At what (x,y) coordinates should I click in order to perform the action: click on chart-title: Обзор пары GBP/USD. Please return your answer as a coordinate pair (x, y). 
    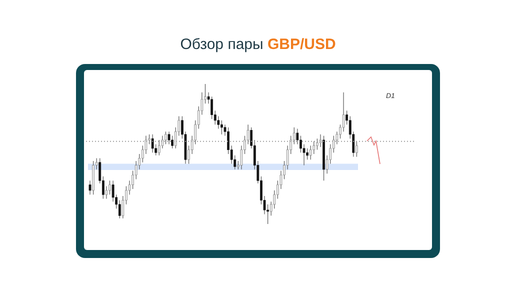
    Looking at the image, I should click on (258, 44).